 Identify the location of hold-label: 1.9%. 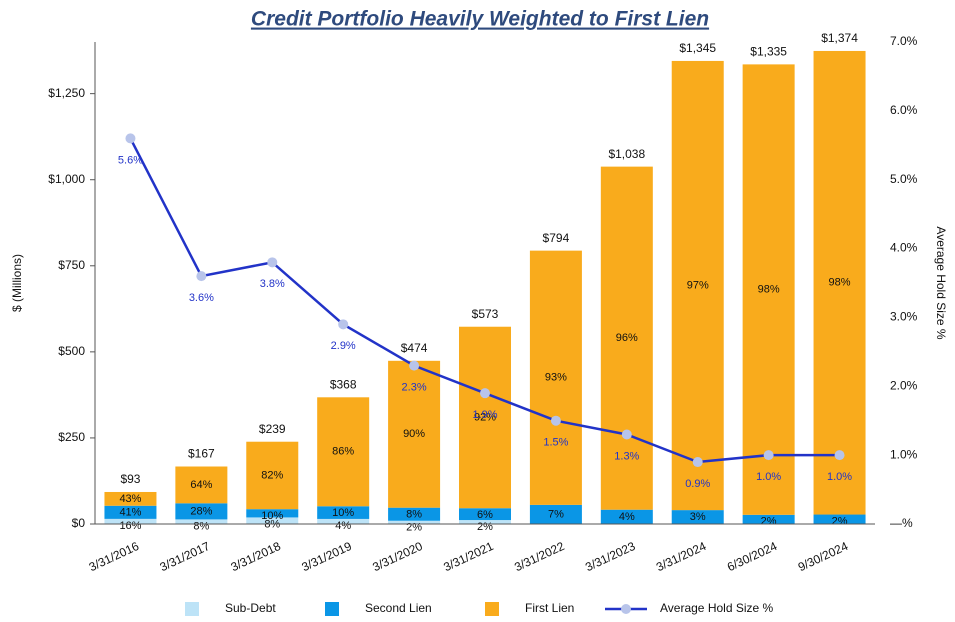
(484, 415).